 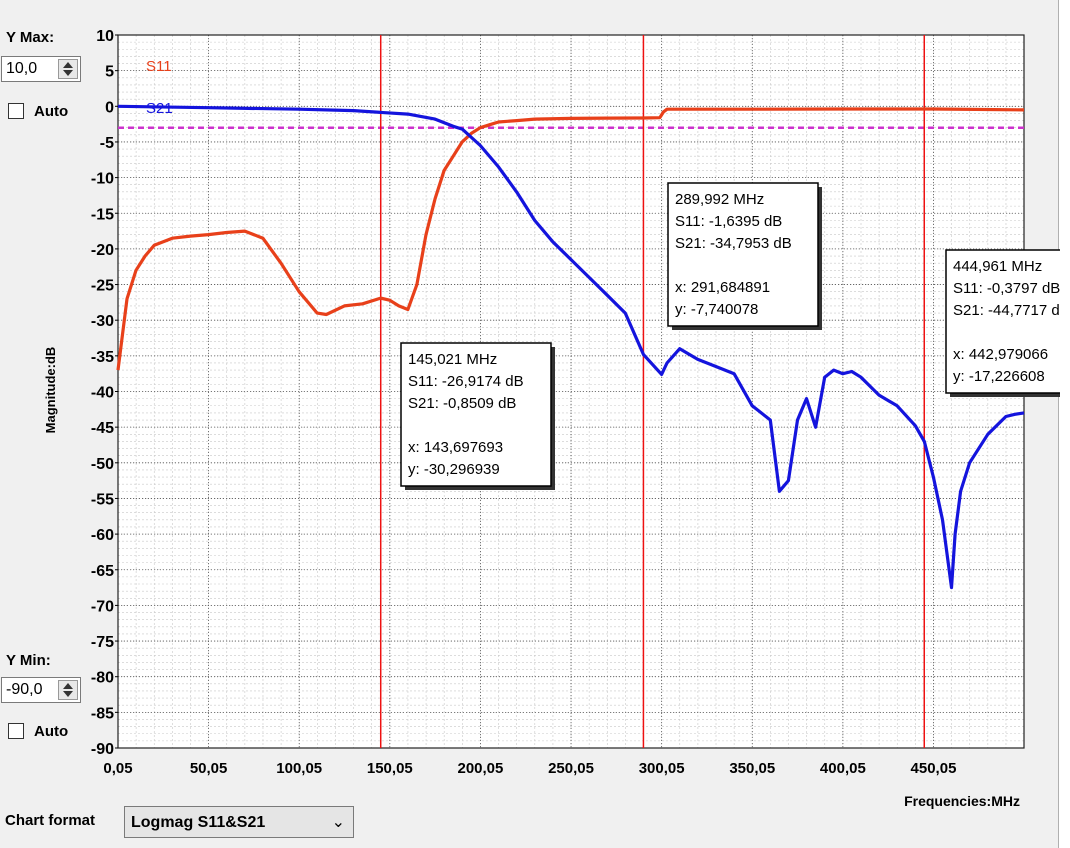 I want to click on y-tick-label: -15, so click(x=102, y=214).